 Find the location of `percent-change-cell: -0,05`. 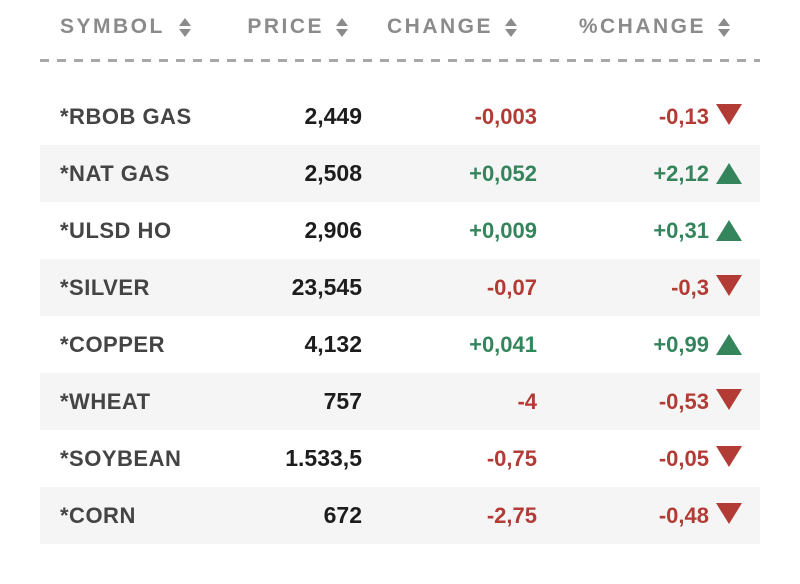

percent-change-cell: -0,05 is located at coordinates (648, 459).